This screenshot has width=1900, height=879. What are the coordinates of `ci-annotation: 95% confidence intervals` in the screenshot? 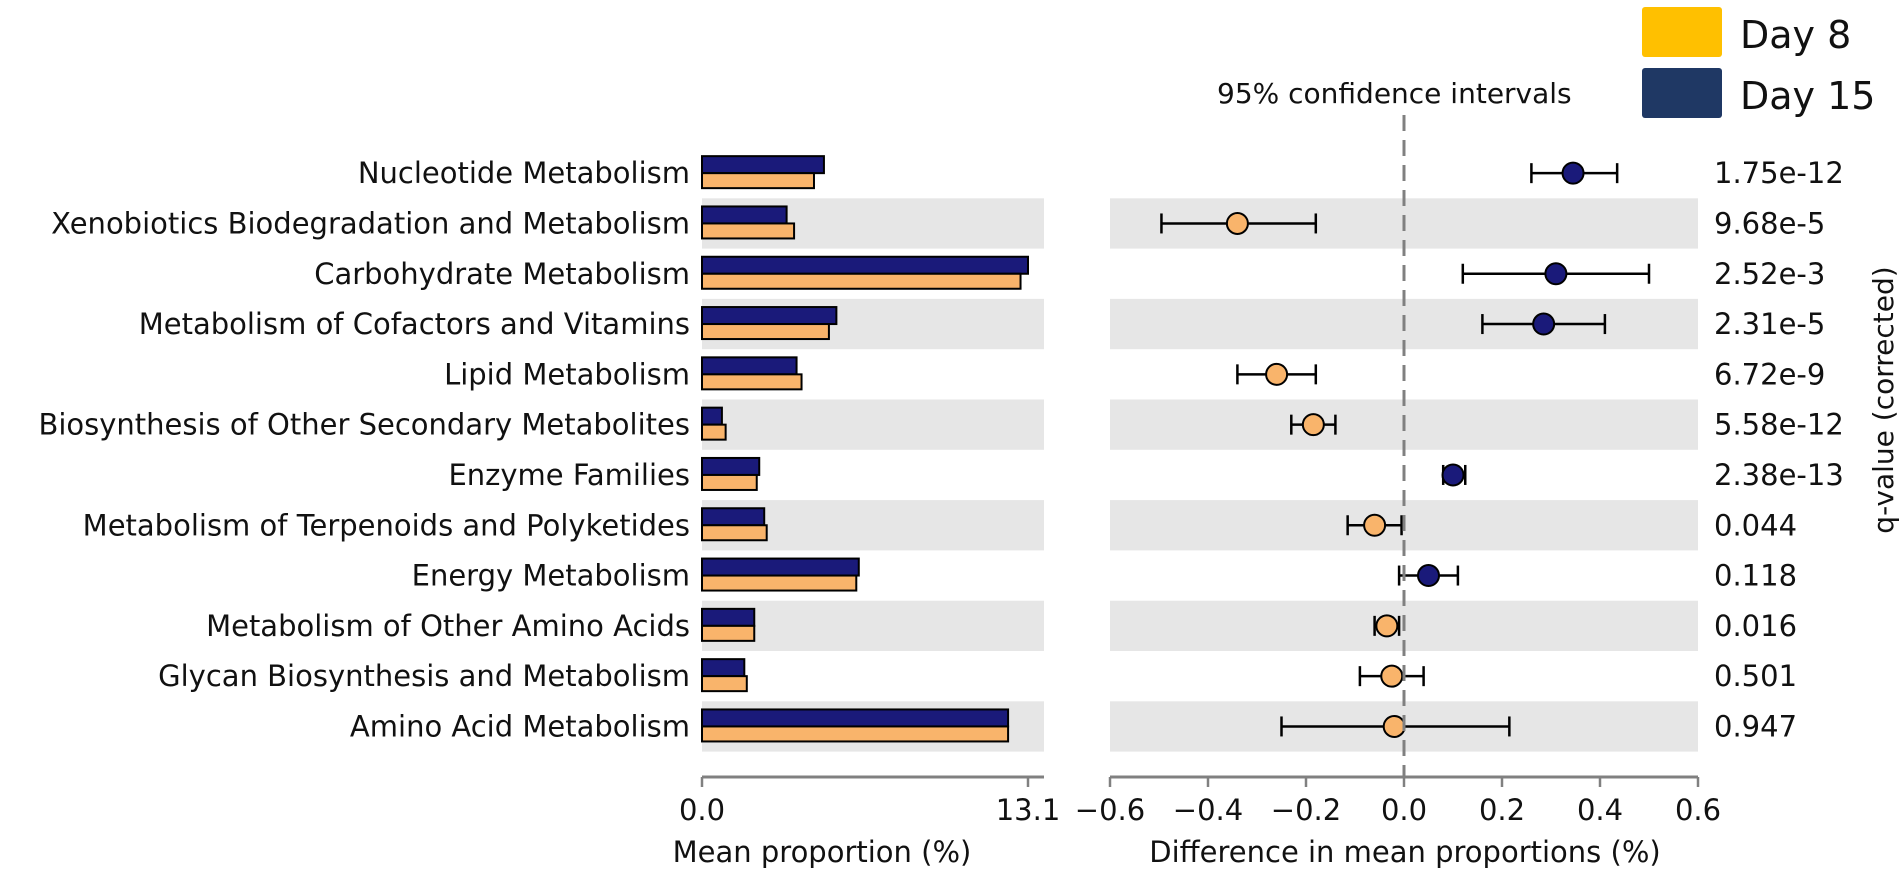 It's located at (1394, 93).